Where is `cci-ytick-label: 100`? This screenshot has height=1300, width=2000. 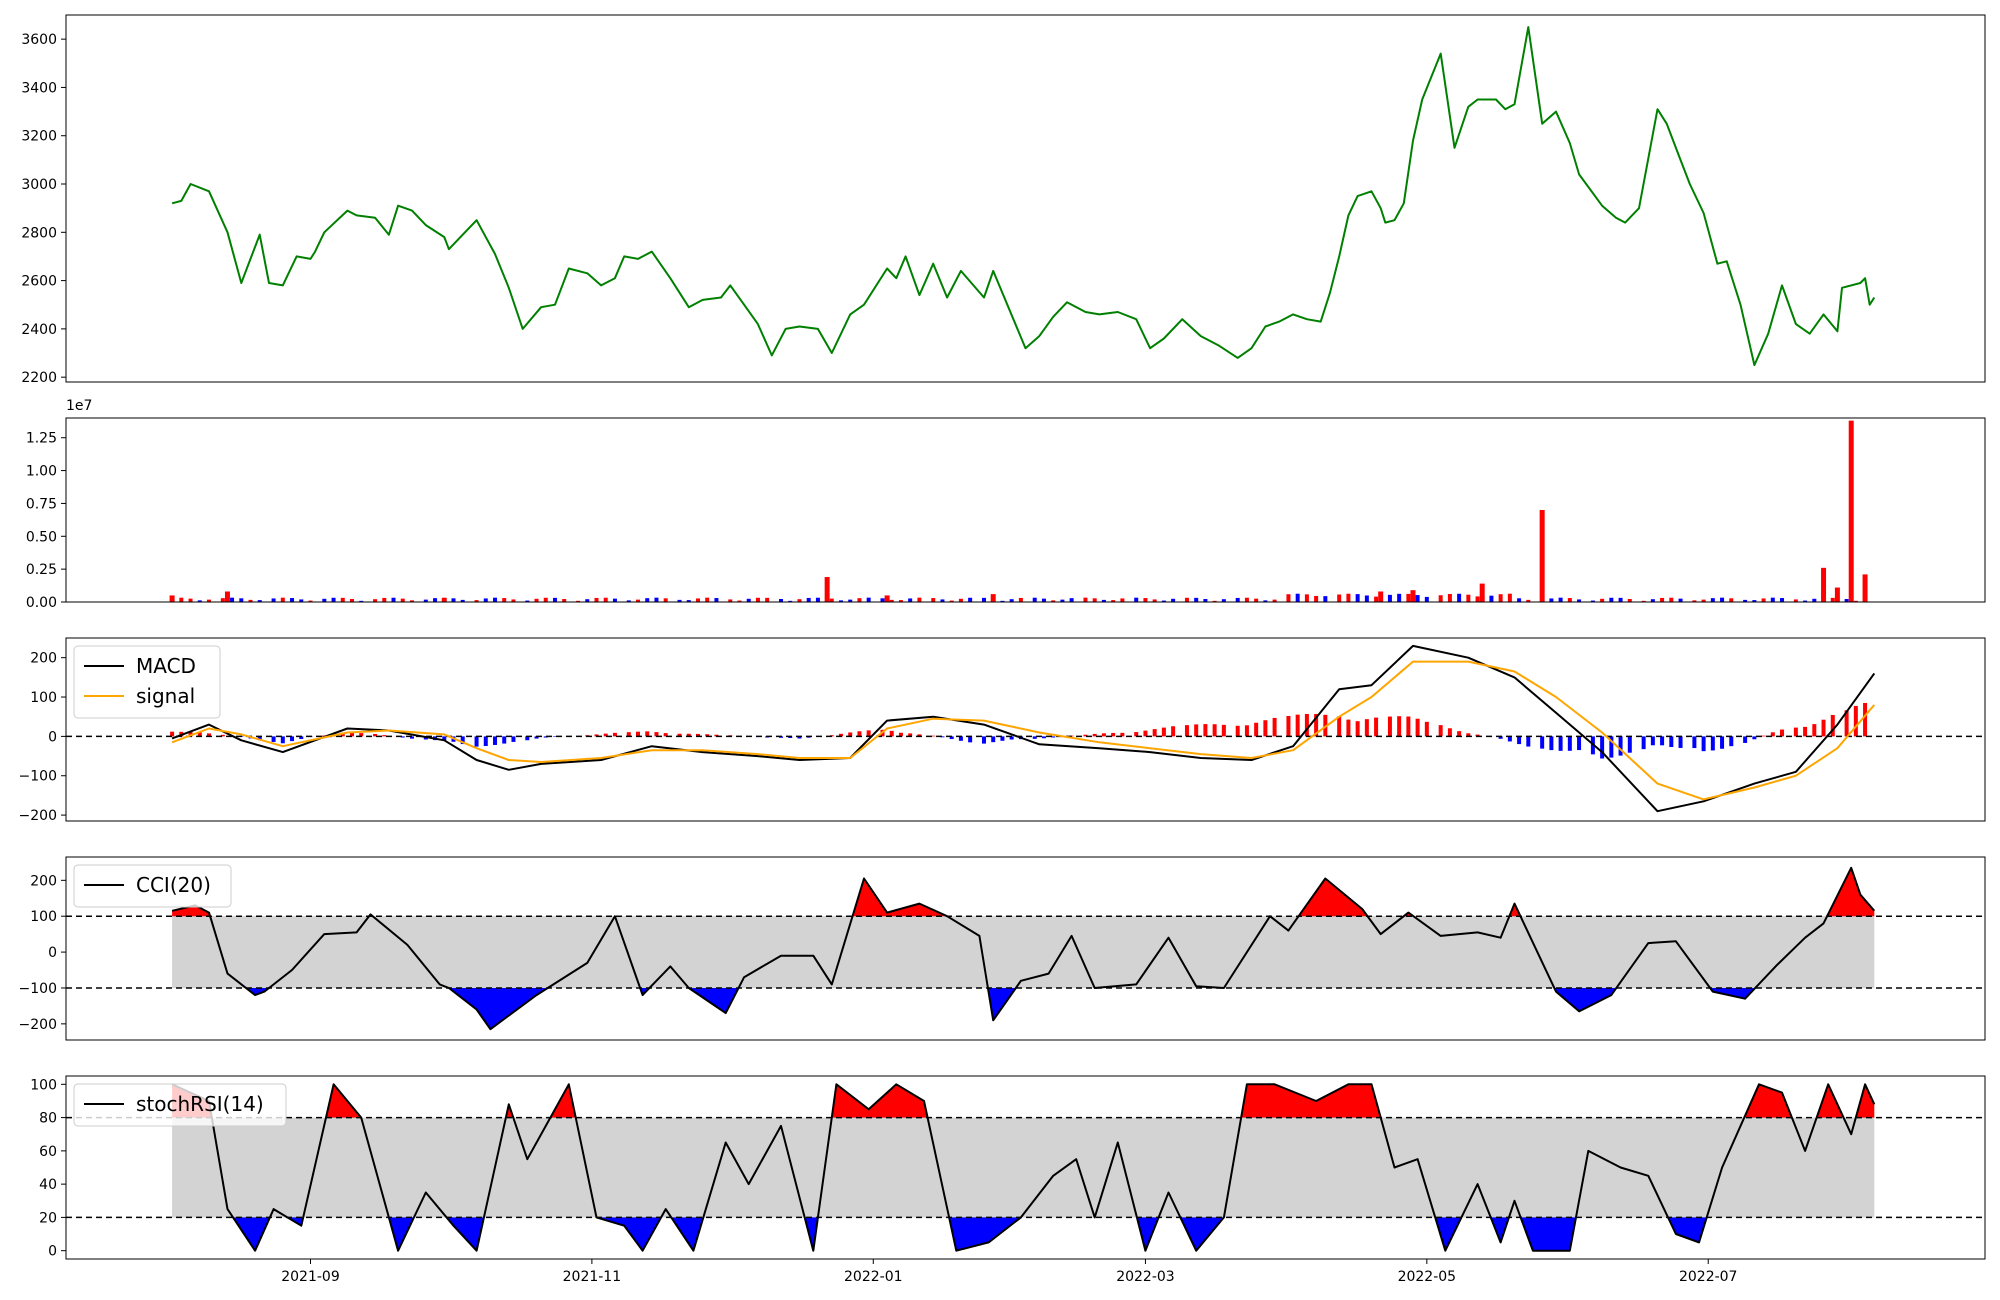
cci-ytick-label: 100 is located at coordinates (43, 917).